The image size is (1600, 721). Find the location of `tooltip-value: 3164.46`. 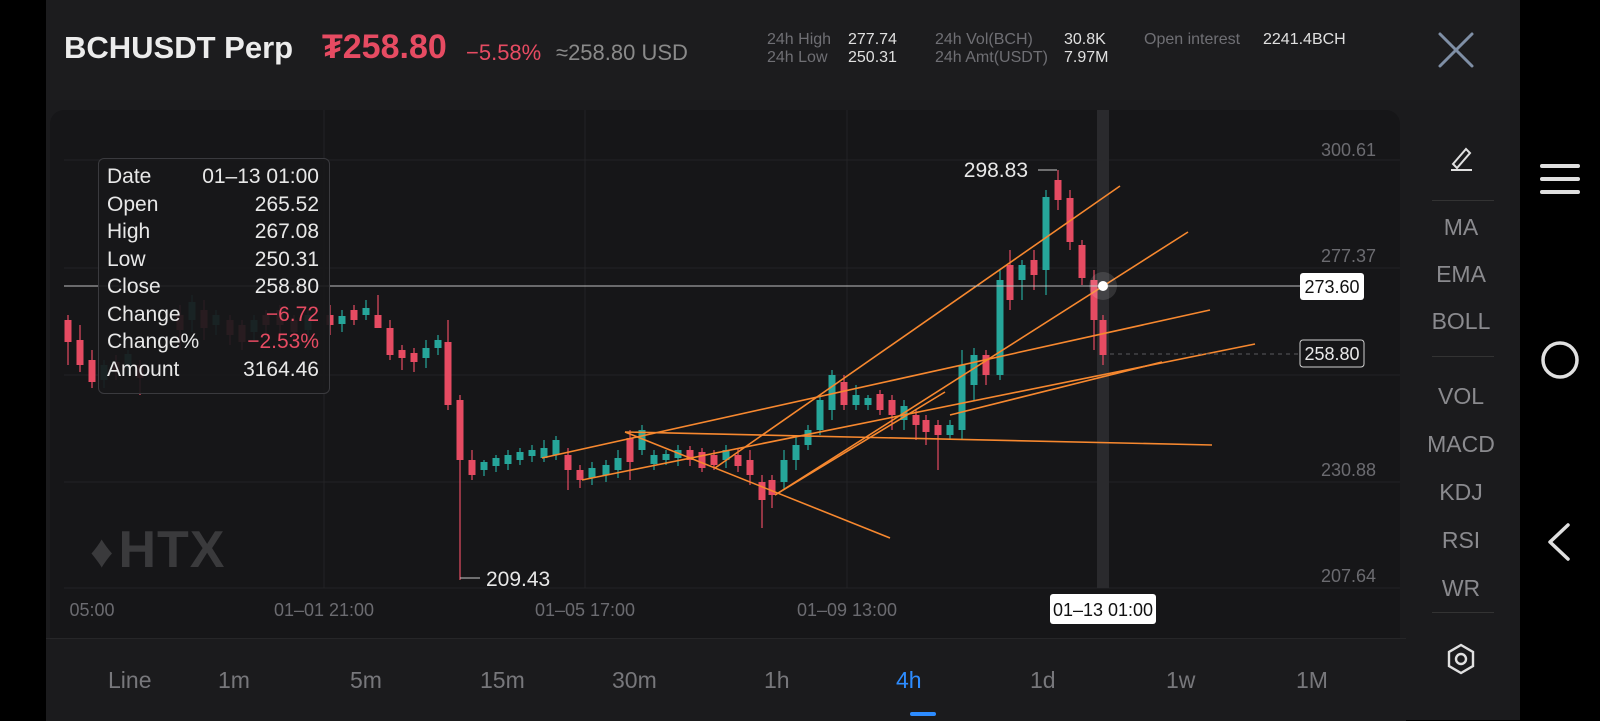

tooltip-value: 3164.46 is located at coordinates (281, 369).